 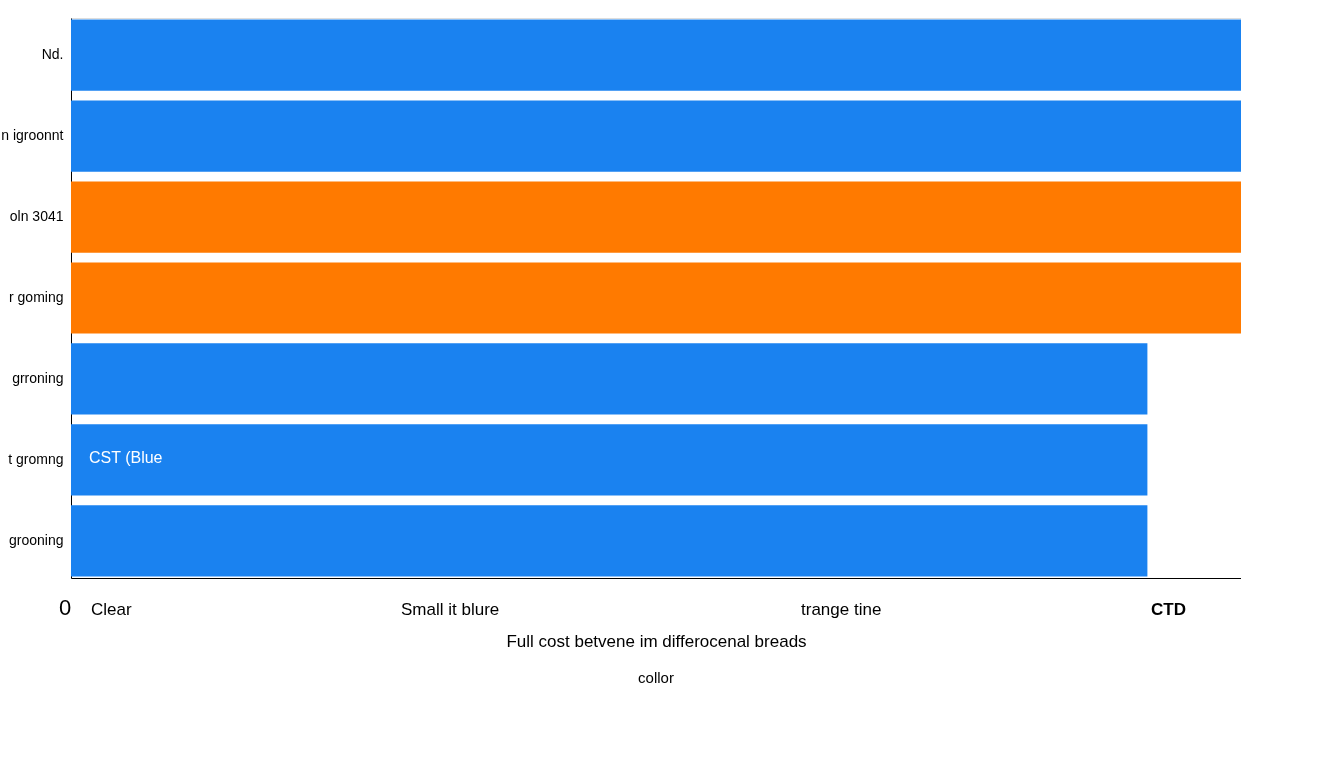 What do you see at coordinates (111, 609) in the screenshot?
I see `text: Clear` at bounding box center [111, 609].